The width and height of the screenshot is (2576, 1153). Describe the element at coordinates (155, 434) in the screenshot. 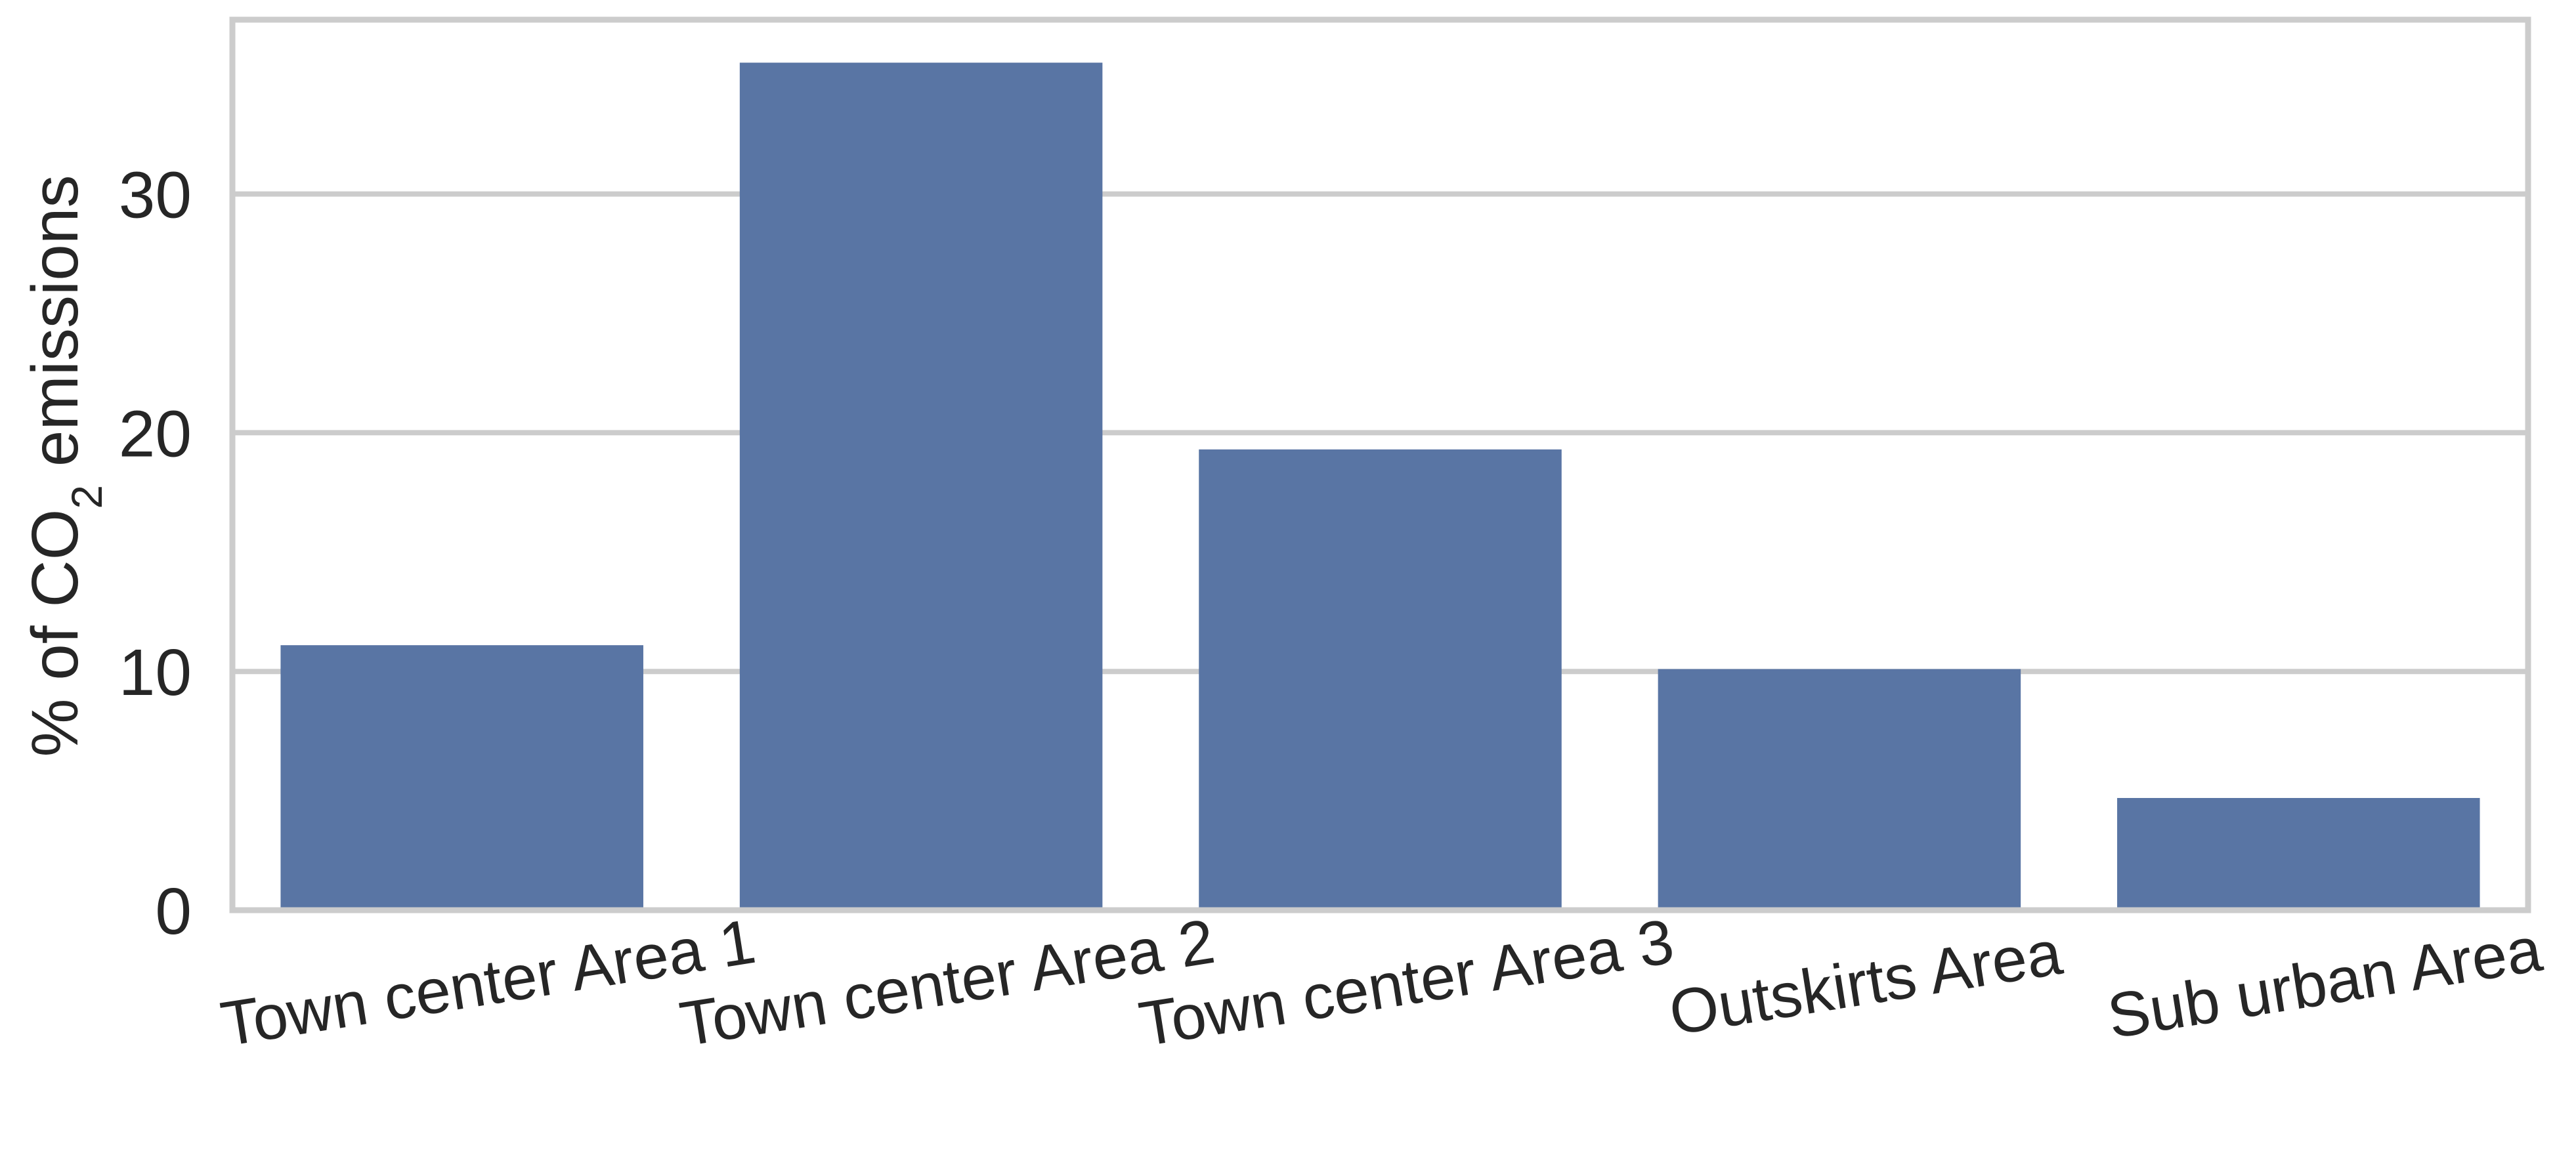

I see `y-tick-label: 20` at that location.